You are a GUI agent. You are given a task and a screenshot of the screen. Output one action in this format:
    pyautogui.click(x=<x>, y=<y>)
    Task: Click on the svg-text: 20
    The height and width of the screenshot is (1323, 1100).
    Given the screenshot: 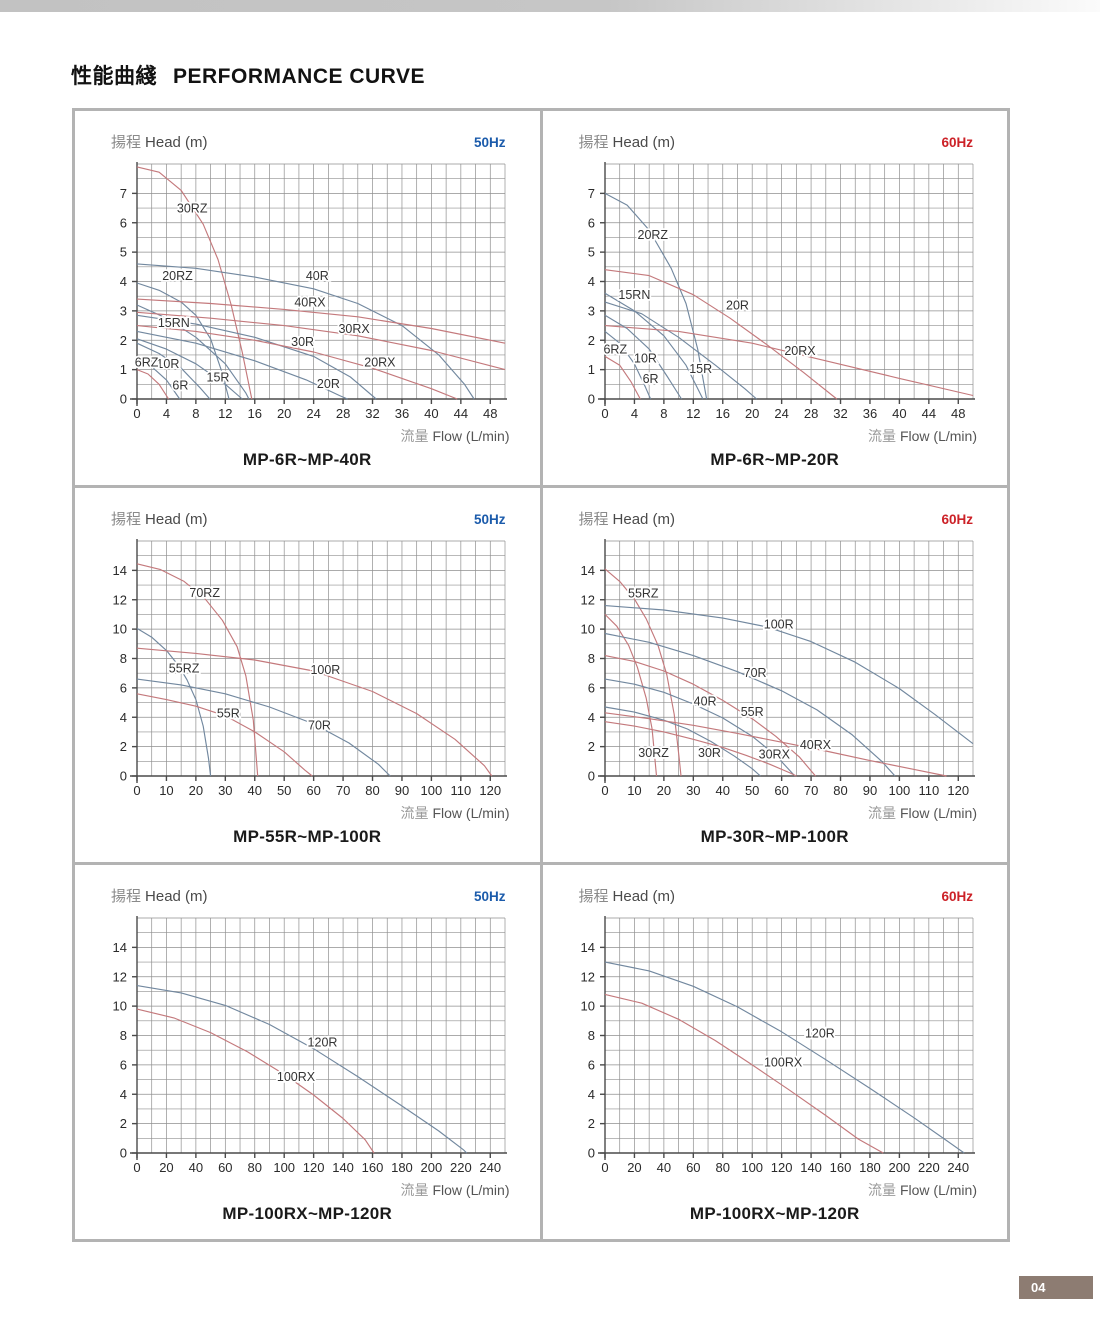 What is the action you would take?
    pyautogui.click(x=663, y=790)
    